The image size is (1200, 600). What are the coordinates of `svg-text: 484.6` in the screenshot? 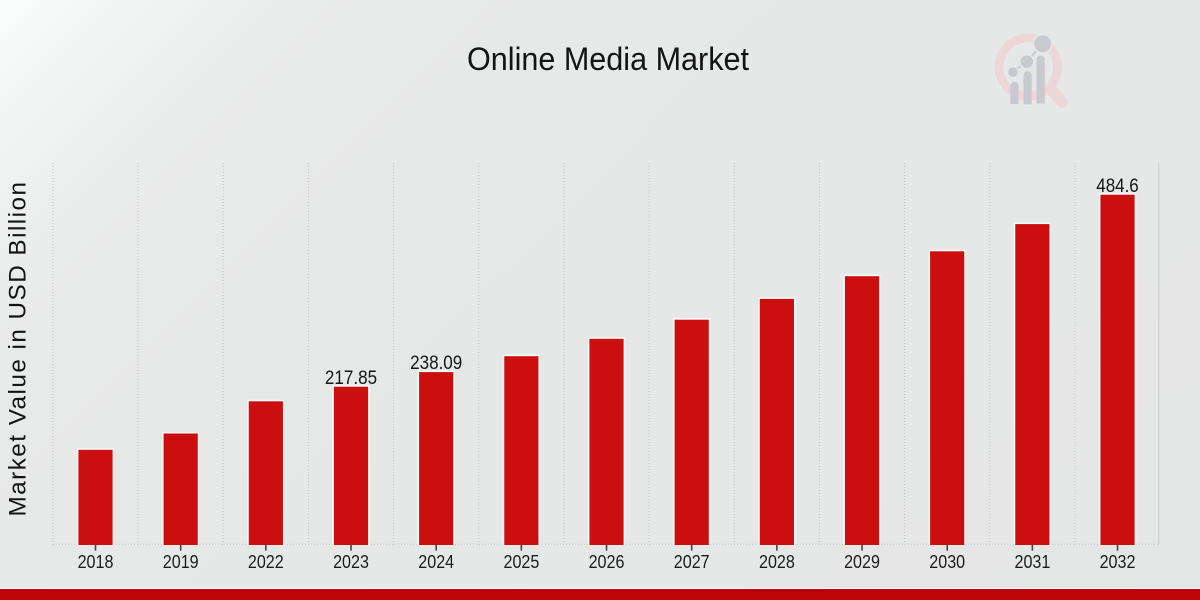 It's located at (1117, 186).